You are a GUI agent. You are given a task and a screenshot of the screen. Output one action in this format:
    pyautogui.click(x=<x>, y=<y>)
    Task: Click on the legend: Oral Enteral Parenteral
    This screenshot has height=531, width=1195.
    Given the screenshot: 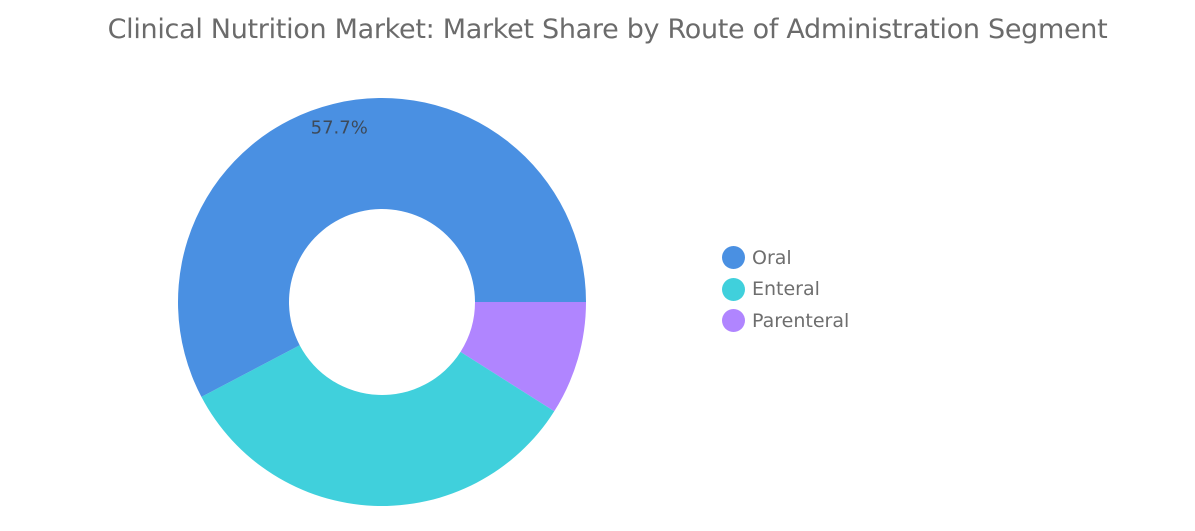 What is the action you would take?
    pyautogui.click(x=785, y=289)
    